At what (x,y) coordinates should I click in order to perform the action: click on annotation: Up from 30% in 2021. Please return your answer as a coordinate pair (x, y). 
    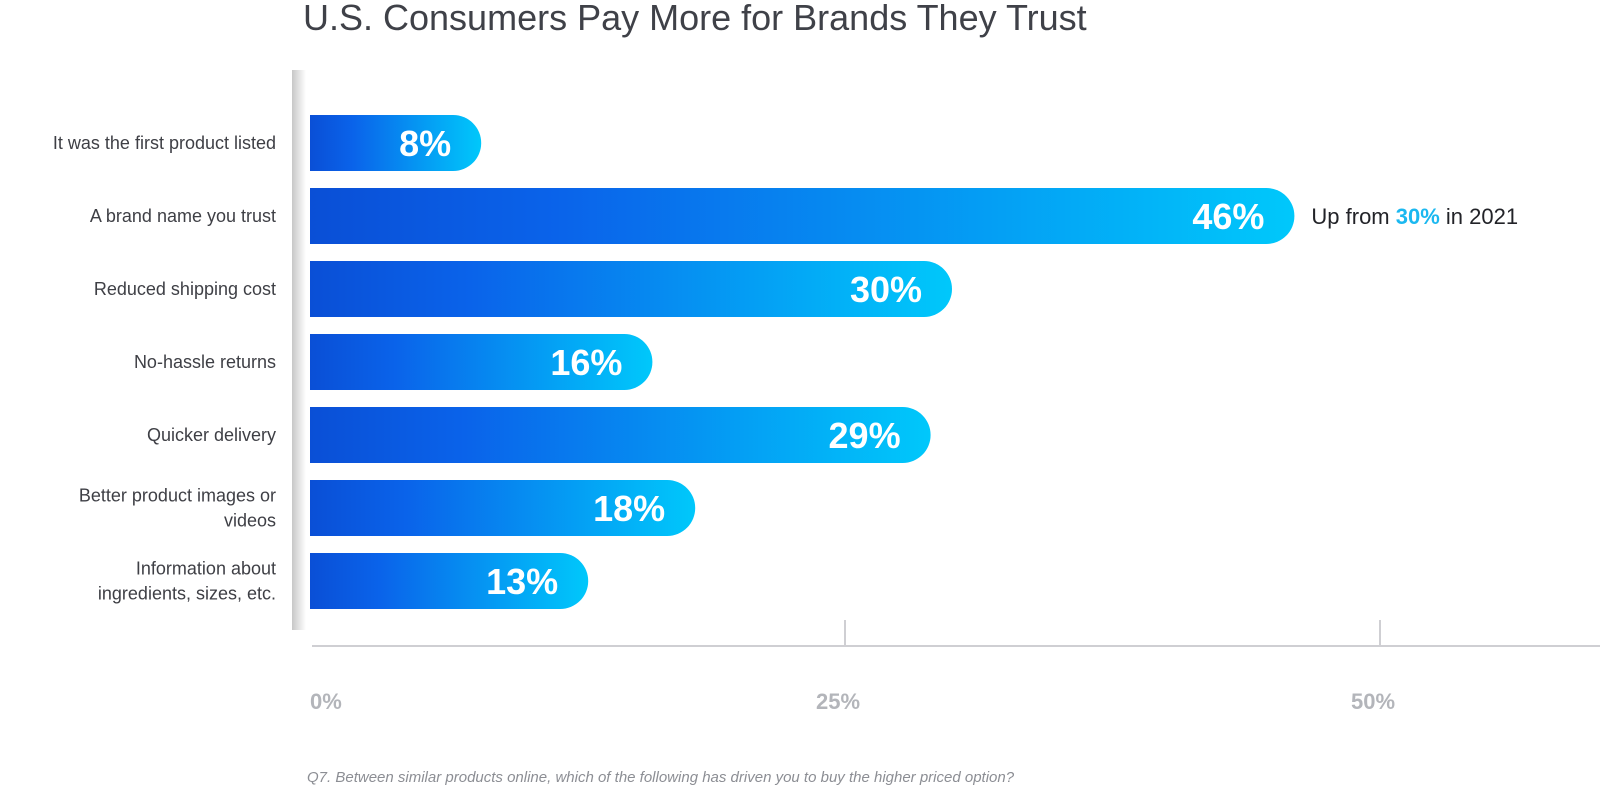
    Looking at the image, I should click on (1414, 216).